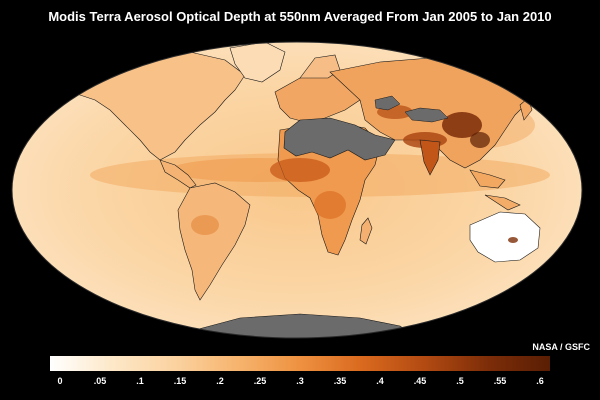  I want to click on colorbar-tick-label: .4, so click(380, 381).